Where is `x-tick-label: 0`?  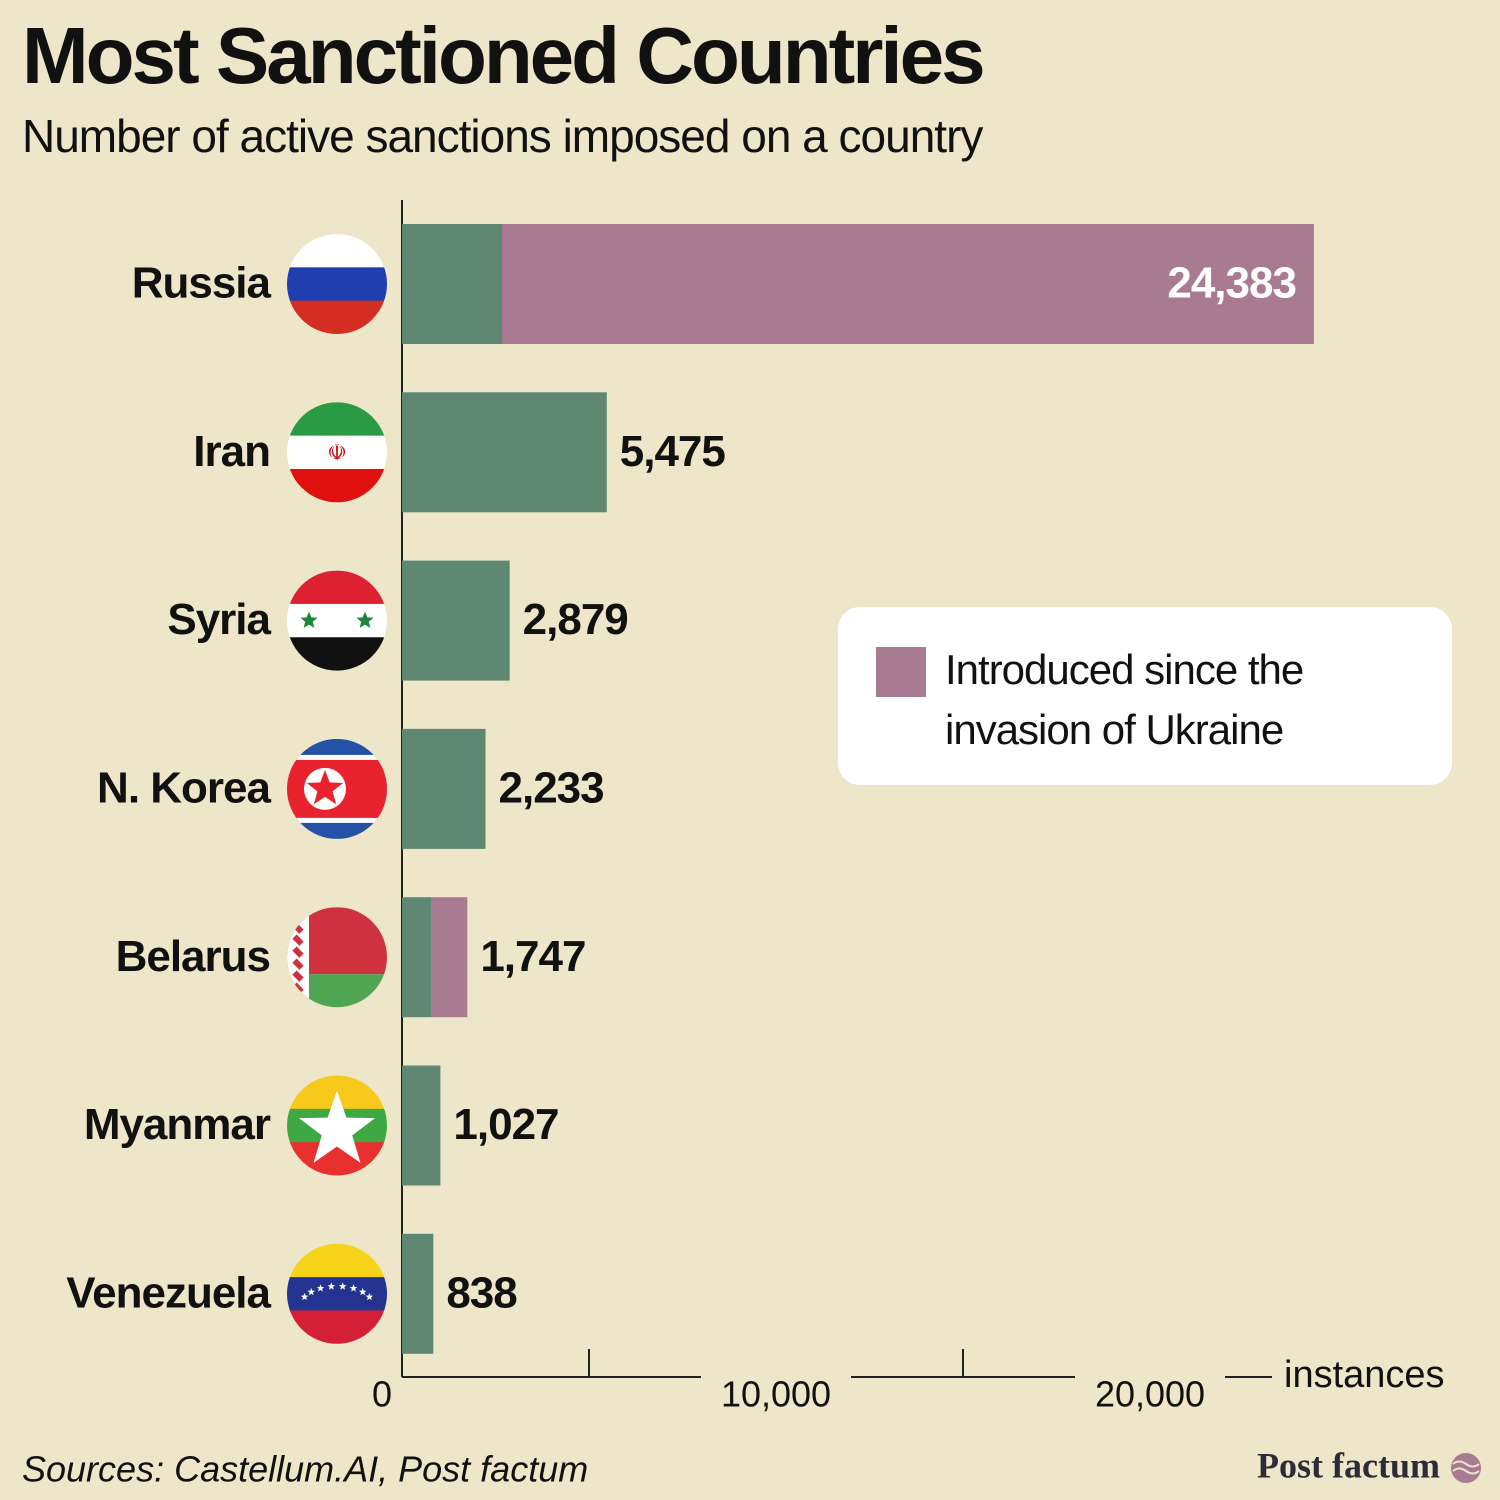 x-tick-label: 0 is located at coordinates (382, 1394).